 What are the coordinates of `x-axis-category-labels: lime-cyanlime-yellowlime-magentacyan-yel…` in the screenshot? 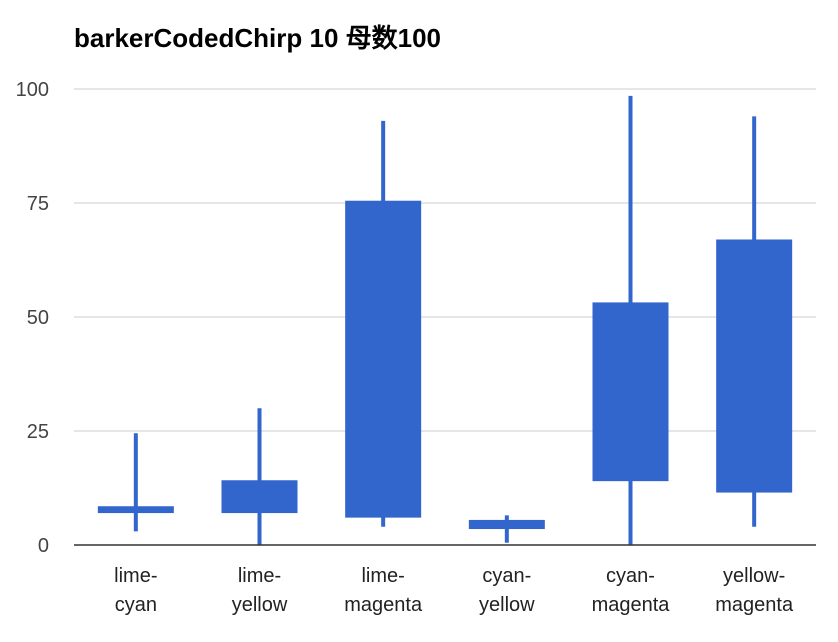 It's located at (454, 590).